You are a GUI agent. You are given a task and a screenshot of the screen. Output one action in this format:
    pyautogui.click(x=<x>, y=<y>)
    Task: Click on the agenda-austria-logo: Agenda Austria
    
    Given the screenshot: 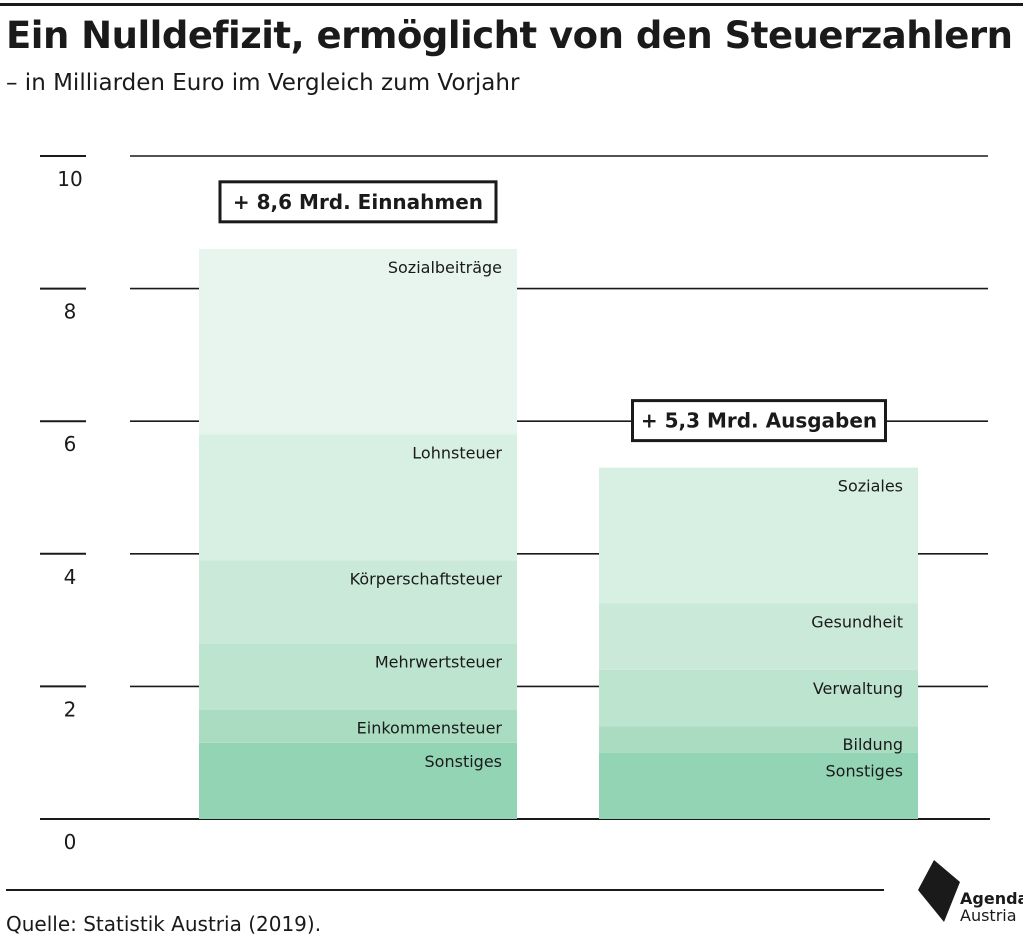 What is the action you would take?
    pyautogui.click(x=969, y=893)
    